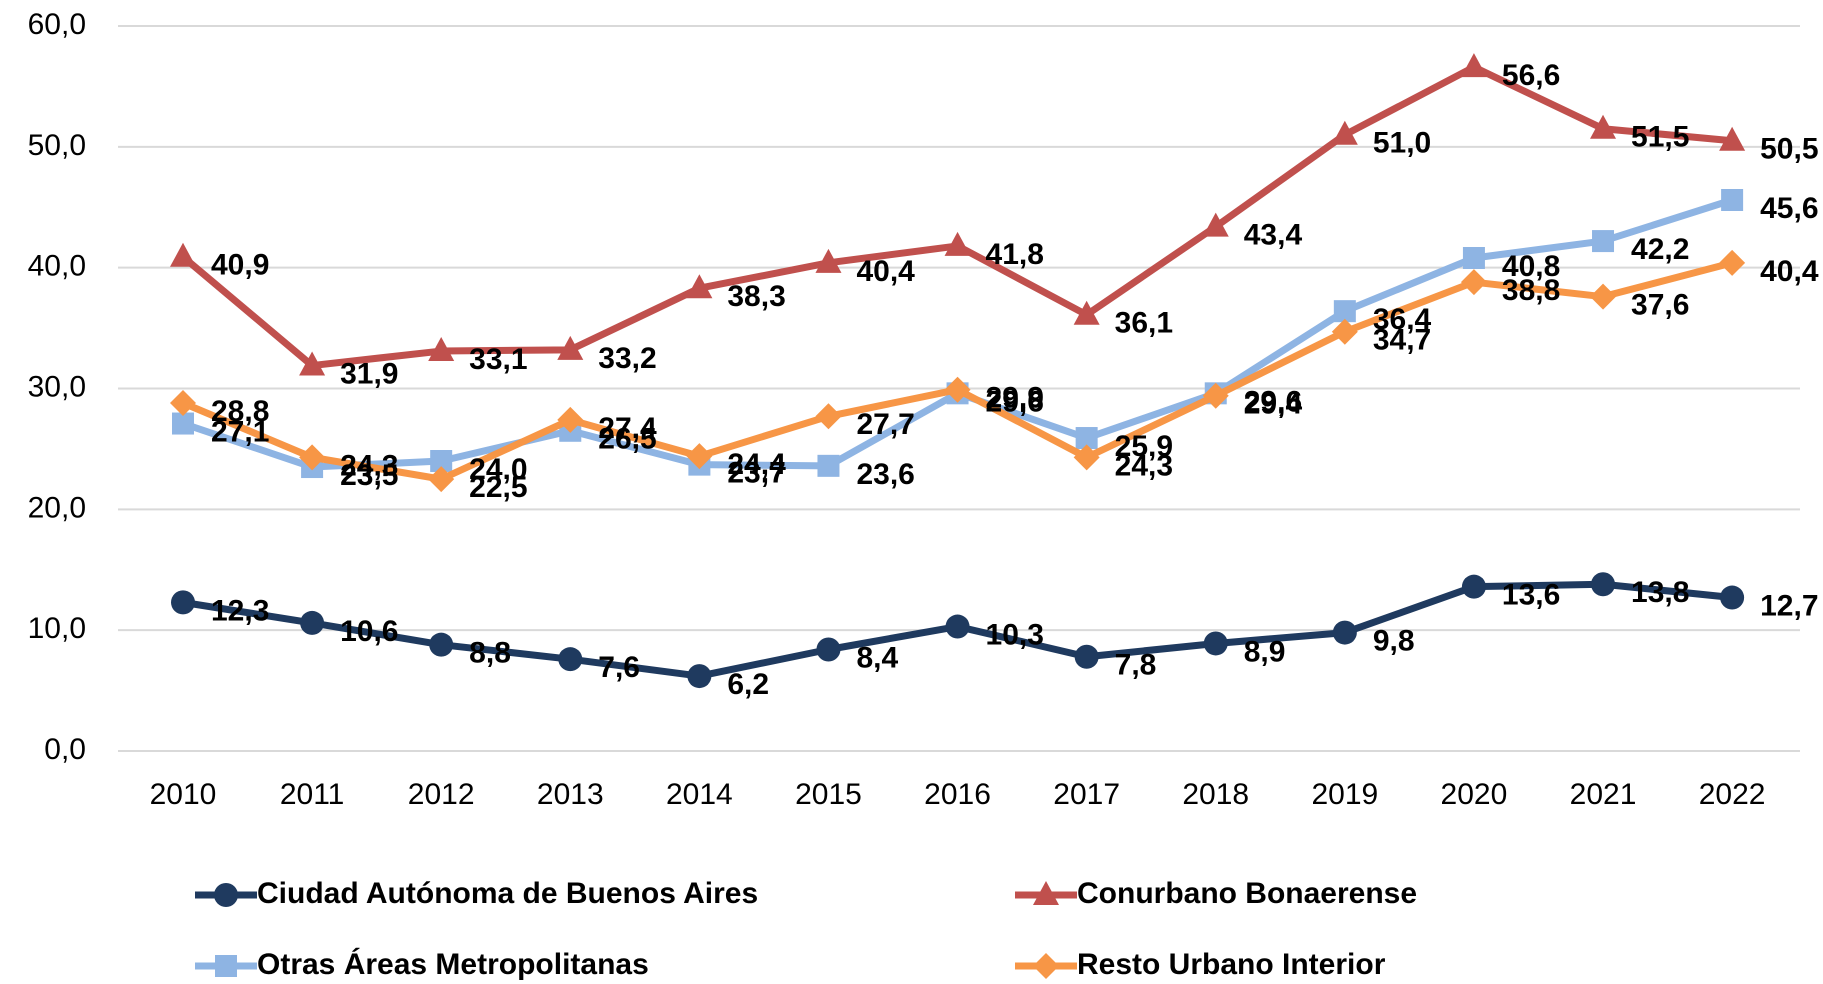 The image size is (1823, 984). Describe the element at coordinates (507, 893) in the screenshot. I see `legend-label: Ciudad Autónoma de Buenos Aires` at that location.